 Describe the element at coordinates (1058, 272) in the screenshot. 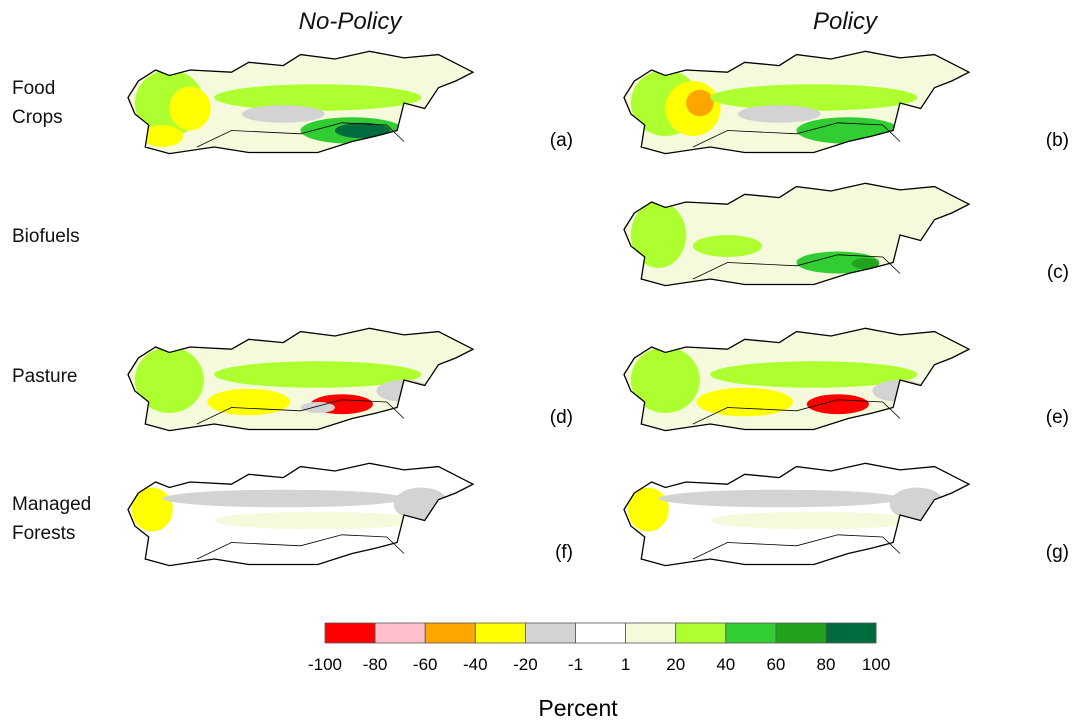

I see `panel-label: (c)` at that location.